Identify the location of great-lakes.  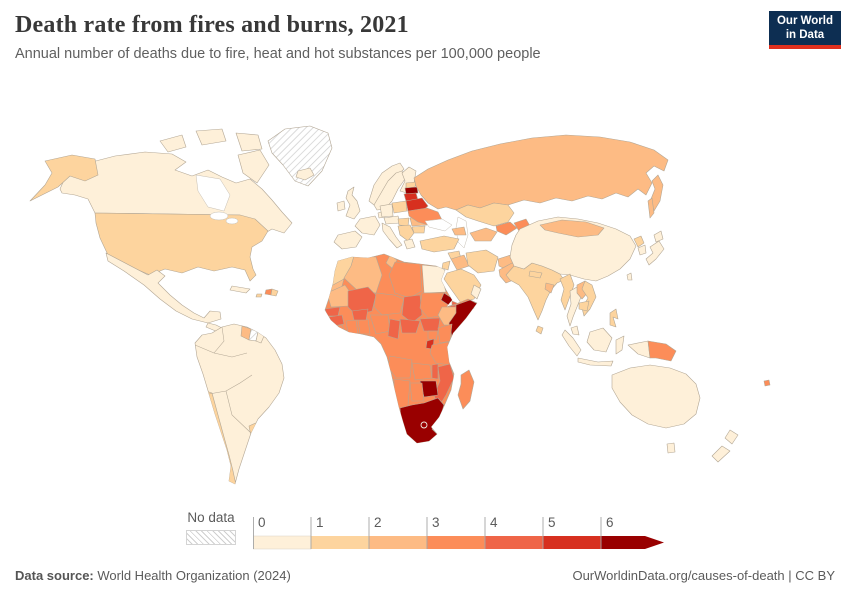
(219, 216).